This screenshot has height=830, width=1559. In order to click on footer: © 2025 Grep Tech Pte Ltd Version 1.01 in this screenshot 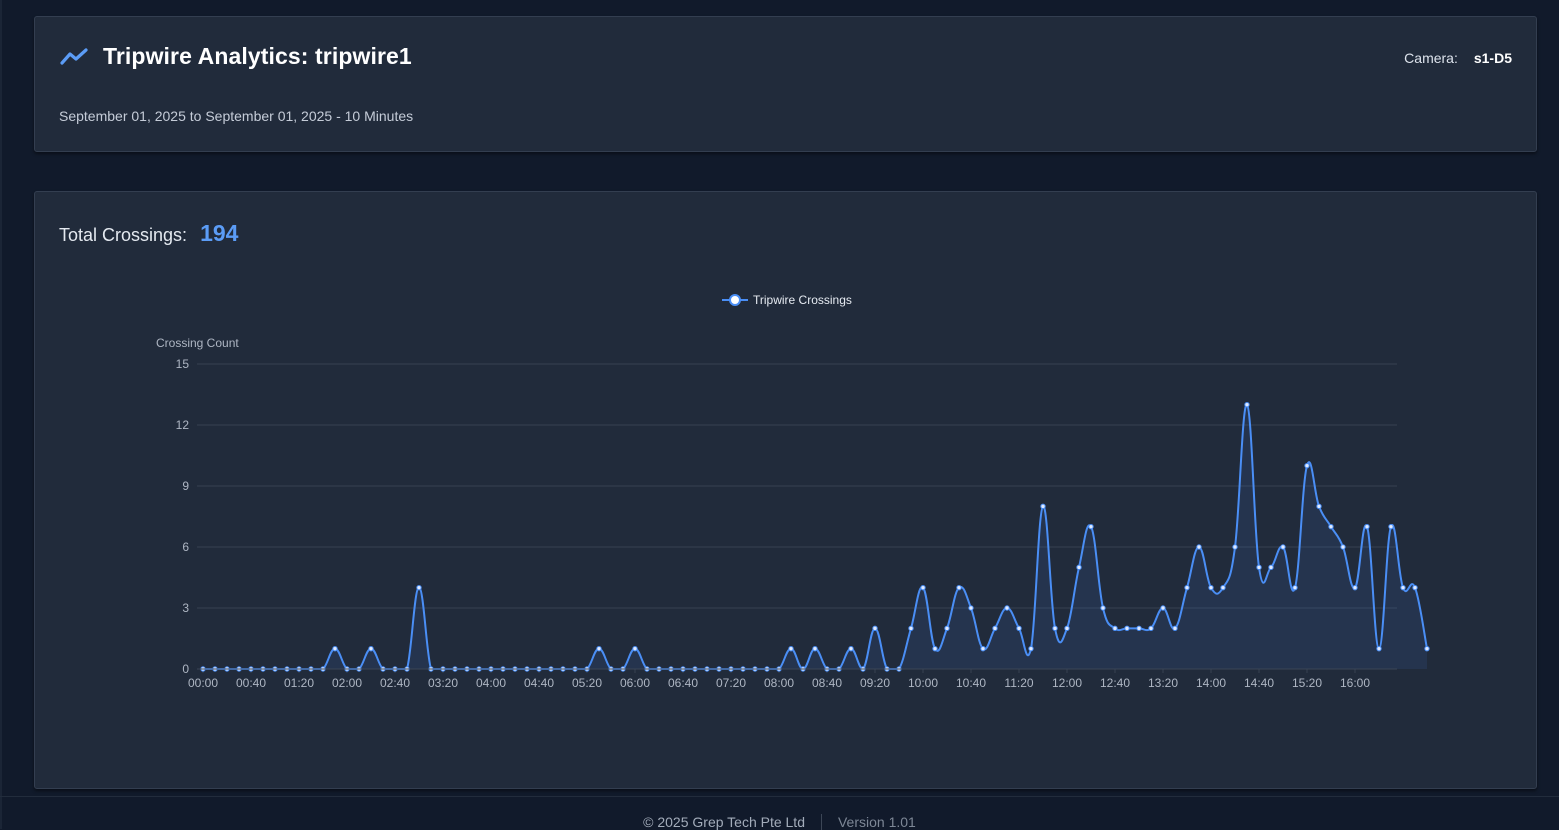, I will do `click(779, 822)`.